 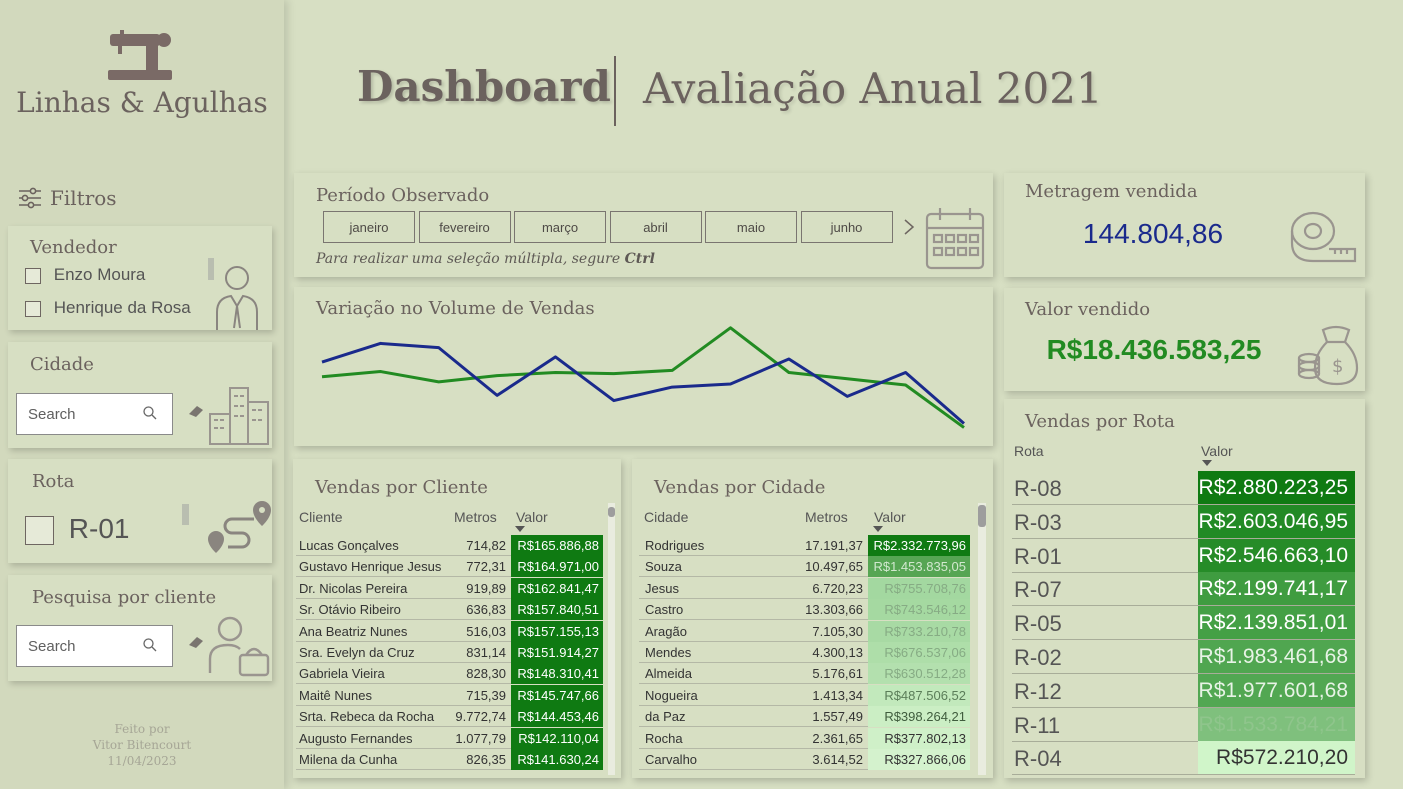 What do you see at coordinates (1038, 624) in the screenshot?
I see `rota-name: R-05` at bounding box center [1038, 624].